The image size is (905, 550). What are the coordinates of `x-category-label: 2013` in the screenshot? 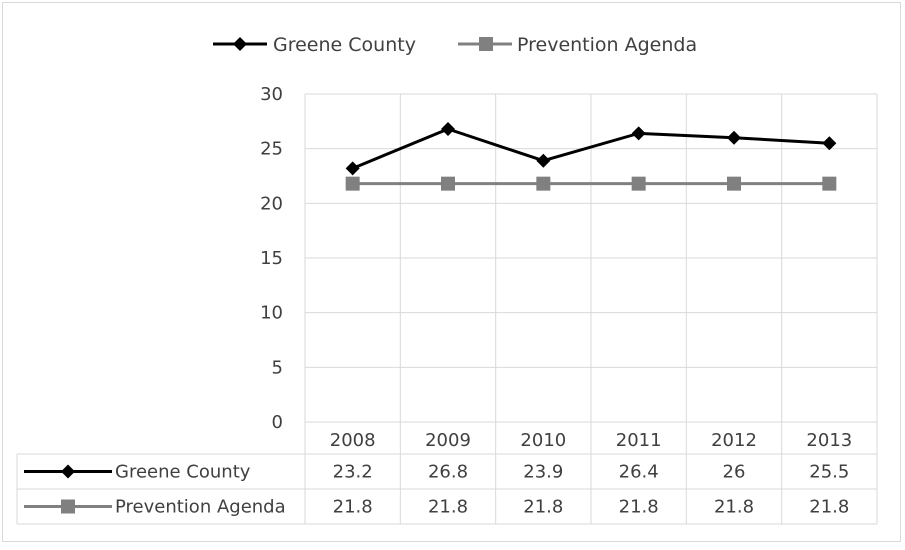 It's located at (829, 440).